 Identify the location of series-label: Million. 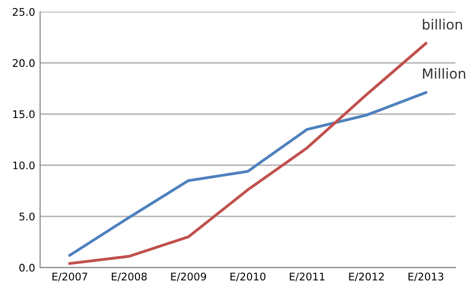
(444, 73).